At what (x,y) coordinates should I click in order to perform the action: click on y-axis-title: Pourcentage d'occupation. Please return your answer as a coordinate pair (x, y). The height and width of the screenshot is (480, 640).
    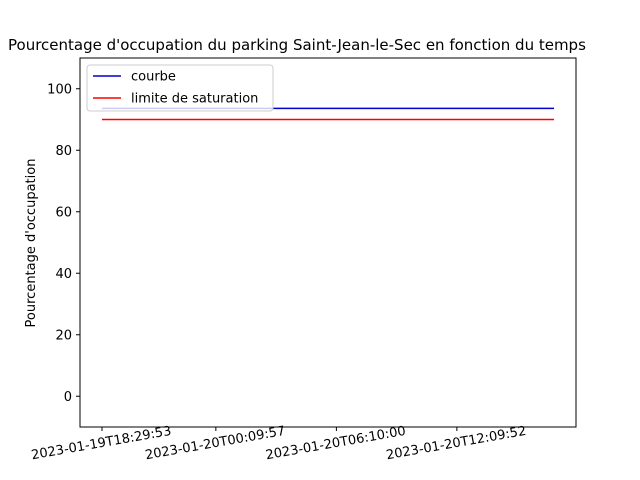
    Looking at the image, I should click on (31, 243).